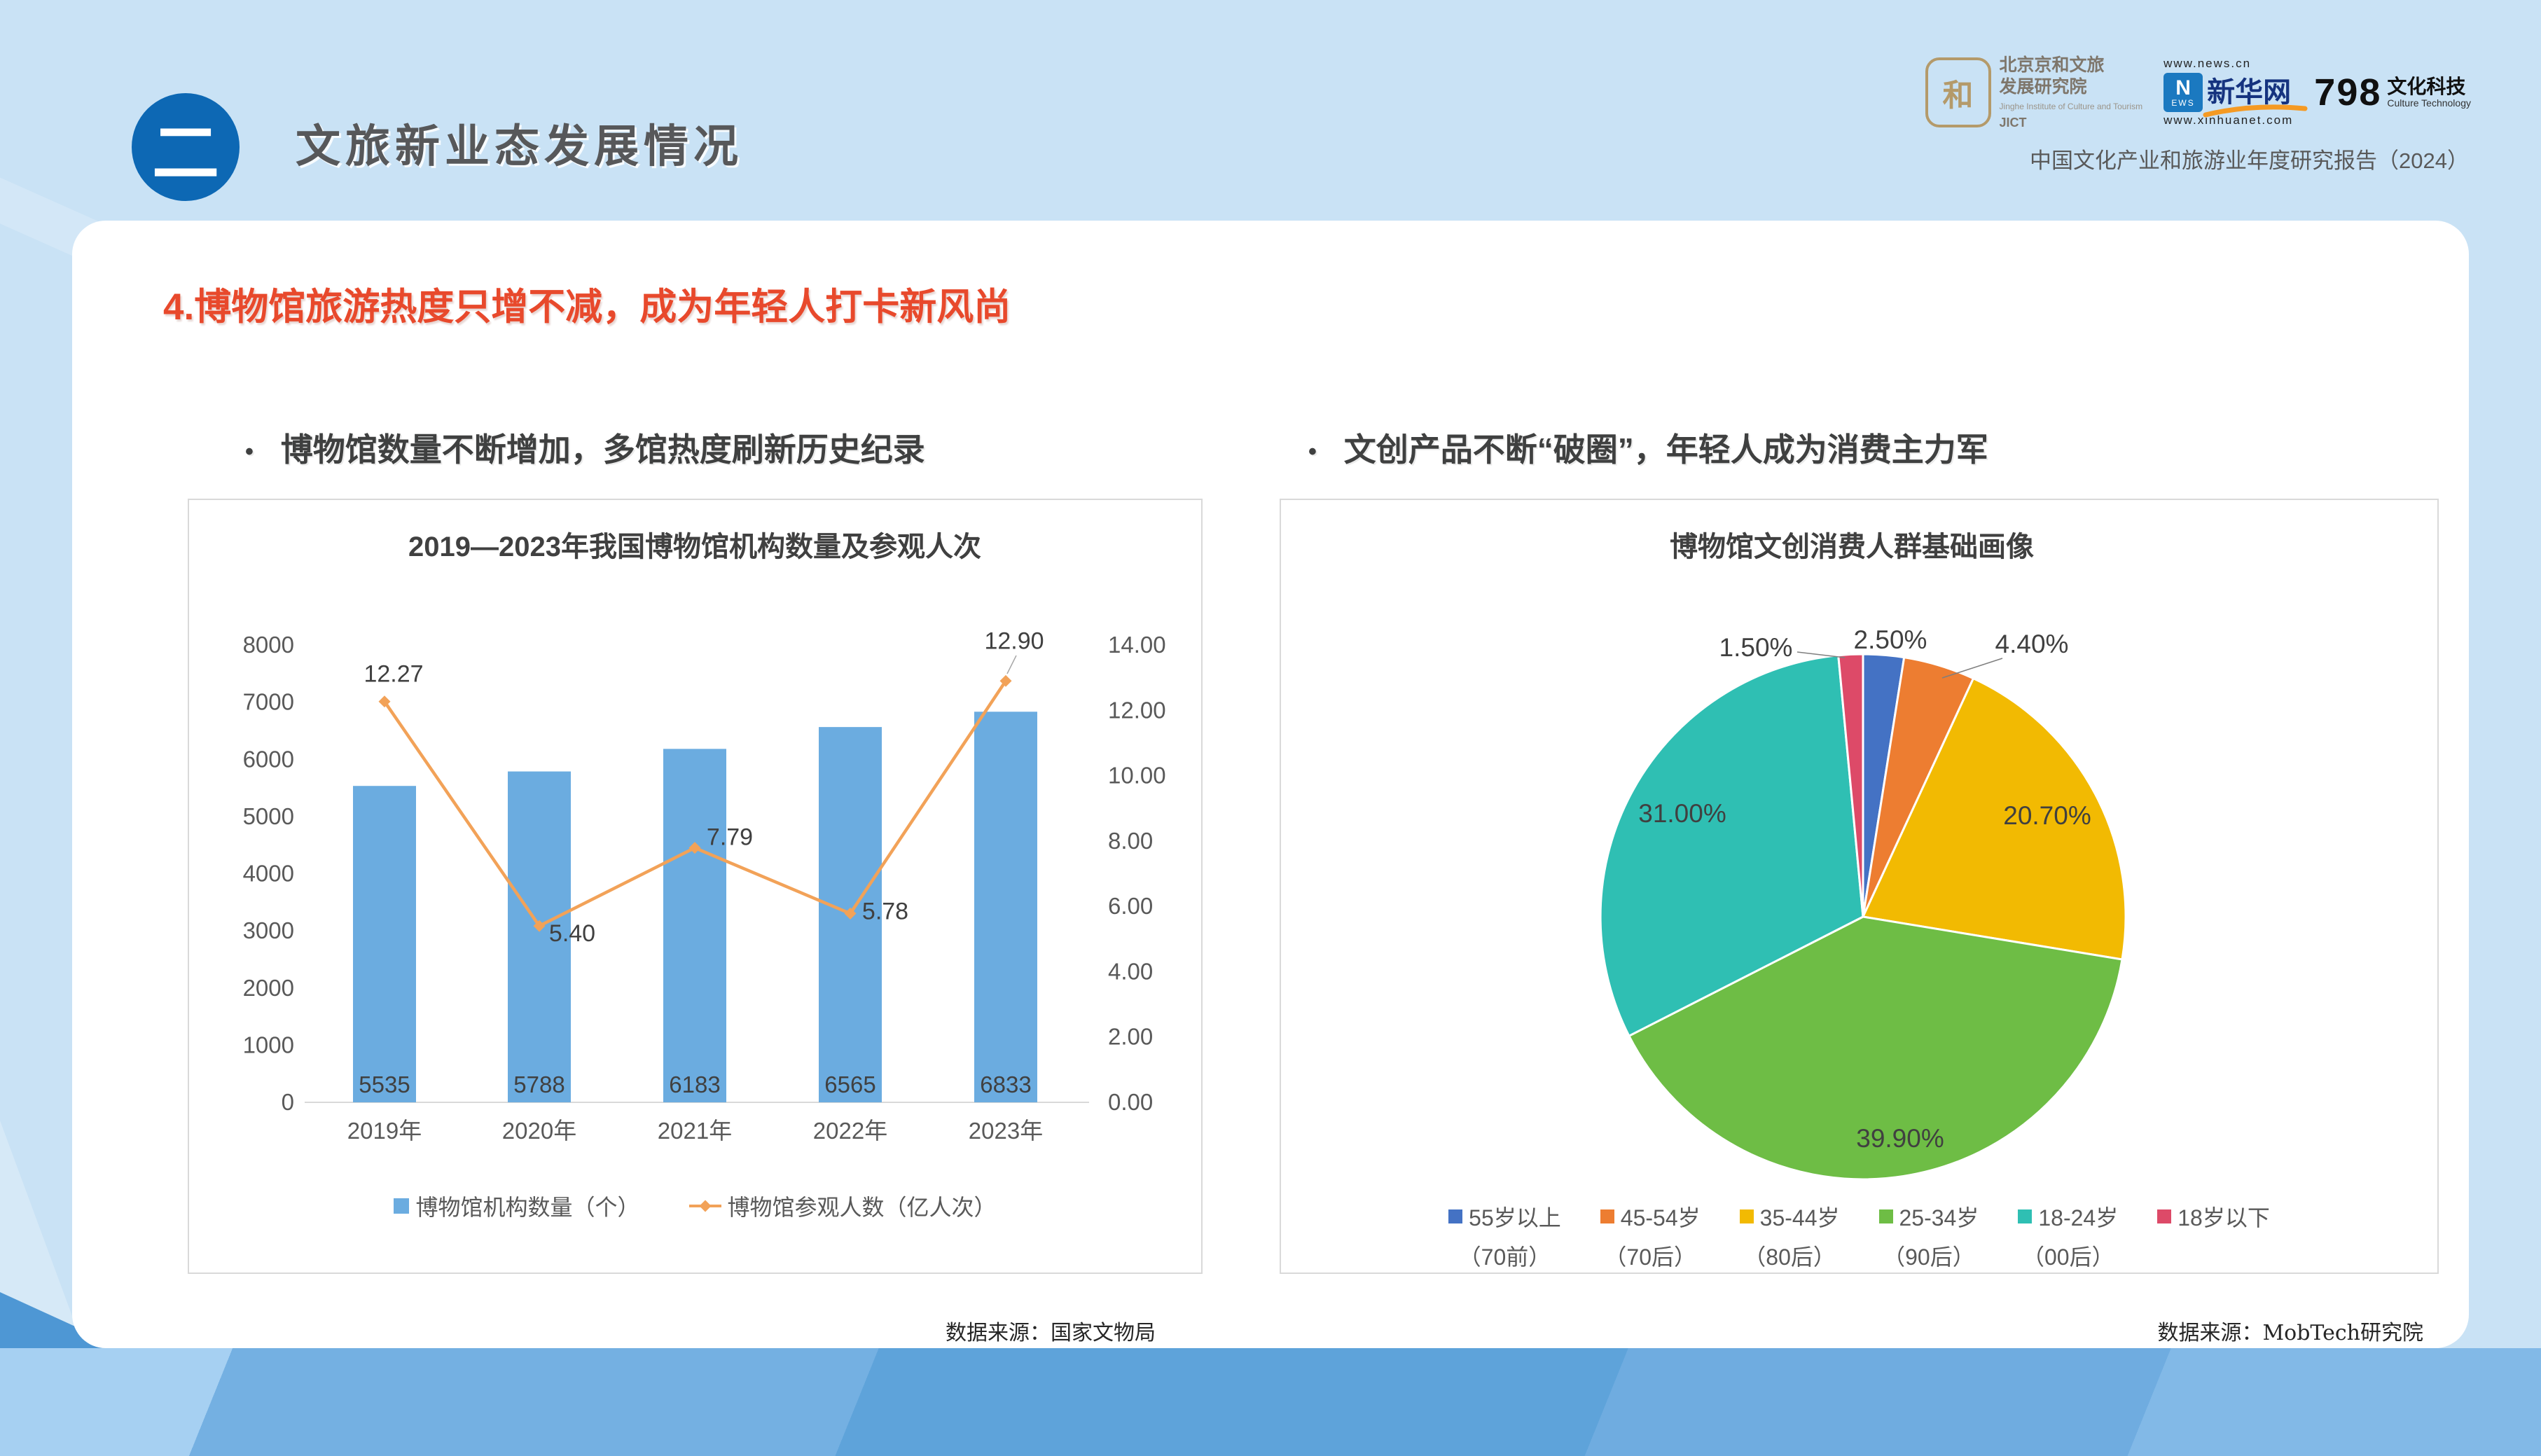 The image size is (2541, 1456). Describe the element at coordinates (1900, 1139) in the screenshot. I see `pie-value-label: 39.90%` at that location.